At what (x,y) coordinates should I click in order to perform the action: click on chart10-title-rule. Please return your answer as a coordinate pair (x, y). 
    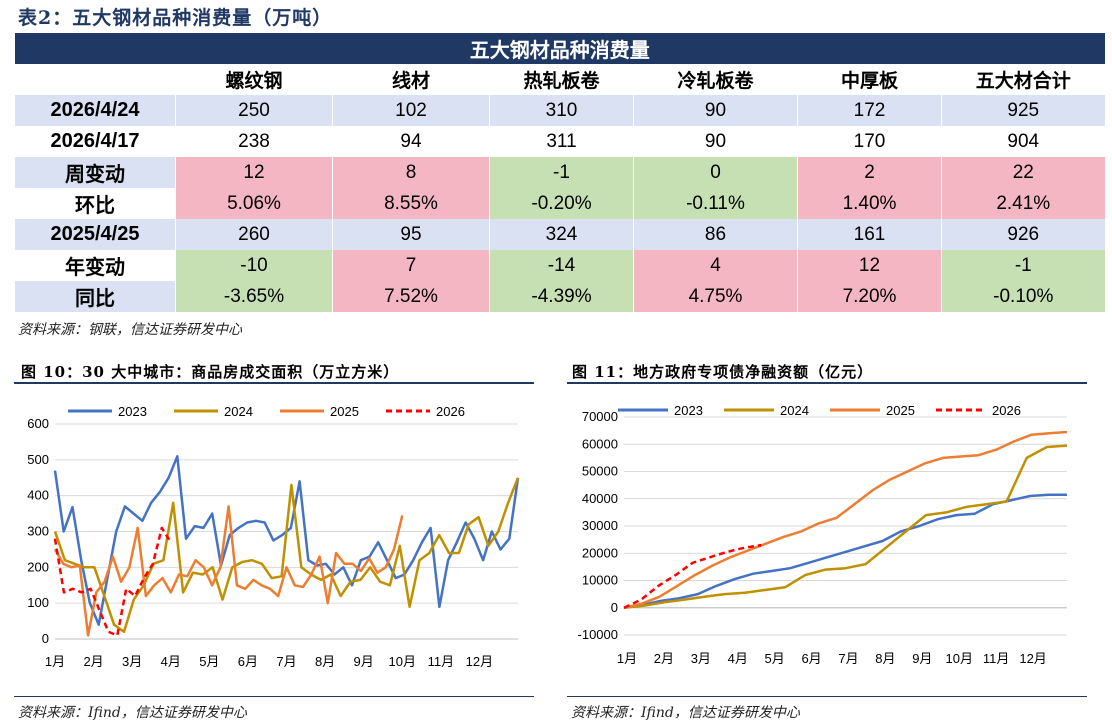
    Looking at the image, I should click on (274, 383).